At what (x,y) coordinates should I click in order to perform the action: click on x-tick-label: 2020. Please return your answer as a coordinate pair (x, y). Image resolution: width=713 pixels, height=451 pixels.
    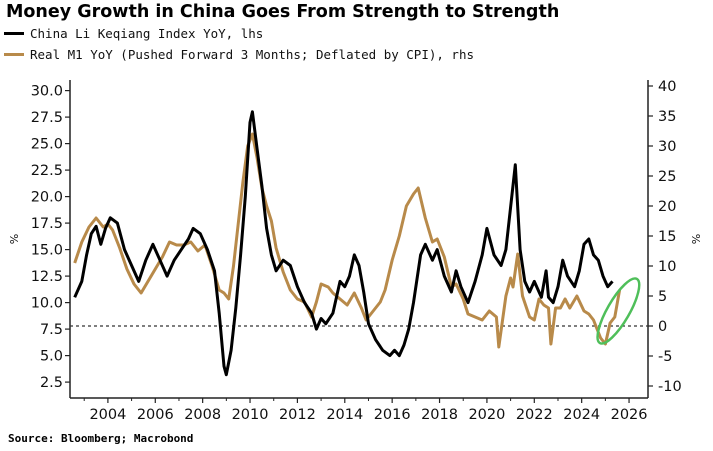
    Looking at the image, I should click on (486, 415).